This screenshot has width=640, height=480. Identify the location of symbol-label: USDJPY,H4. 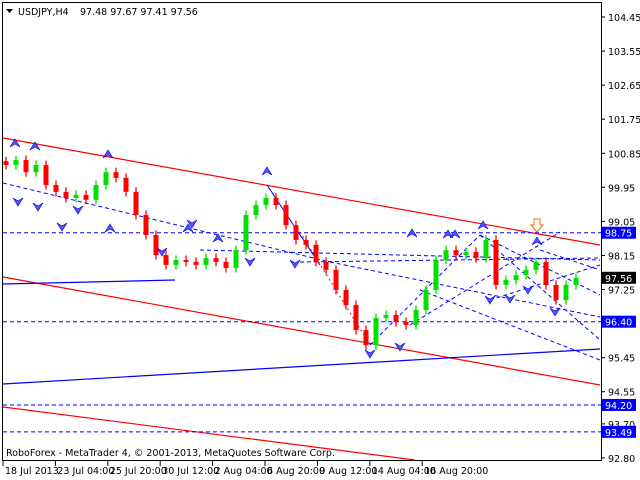
(43, 12).